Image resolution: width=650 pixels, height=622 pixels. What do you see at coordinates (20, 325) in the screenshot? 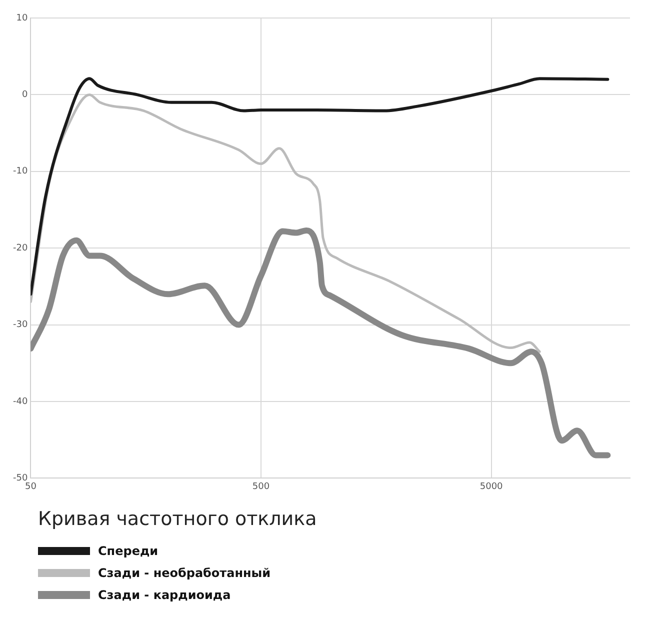
I see `y-tick-label: -30` at bounding box center [20, 325].